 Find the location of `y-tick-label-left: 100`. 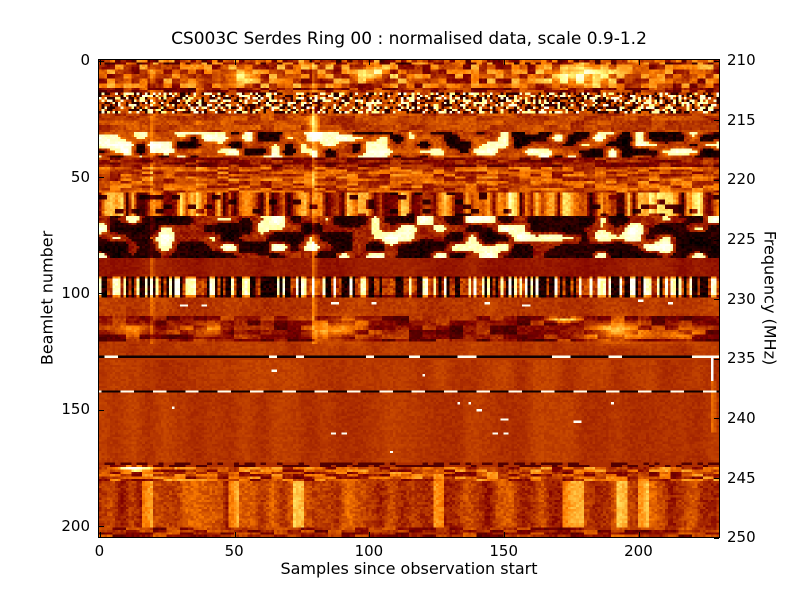

y-tick-label-left: 100 is located at coordinates (75, 292).